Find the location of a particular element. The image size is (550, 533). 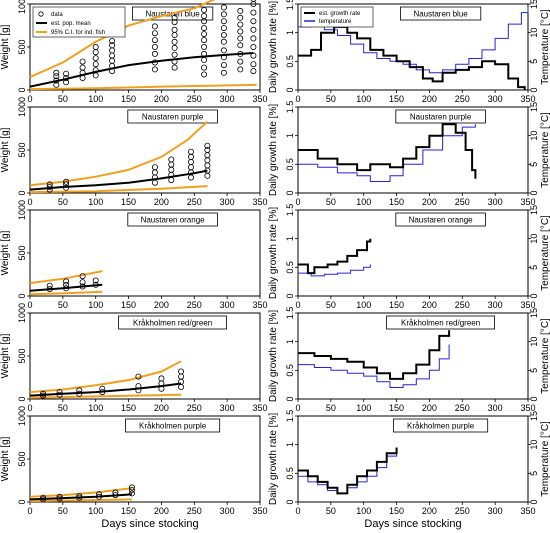

y-tick-label: 1.5 is located at coordinates (290, 107).